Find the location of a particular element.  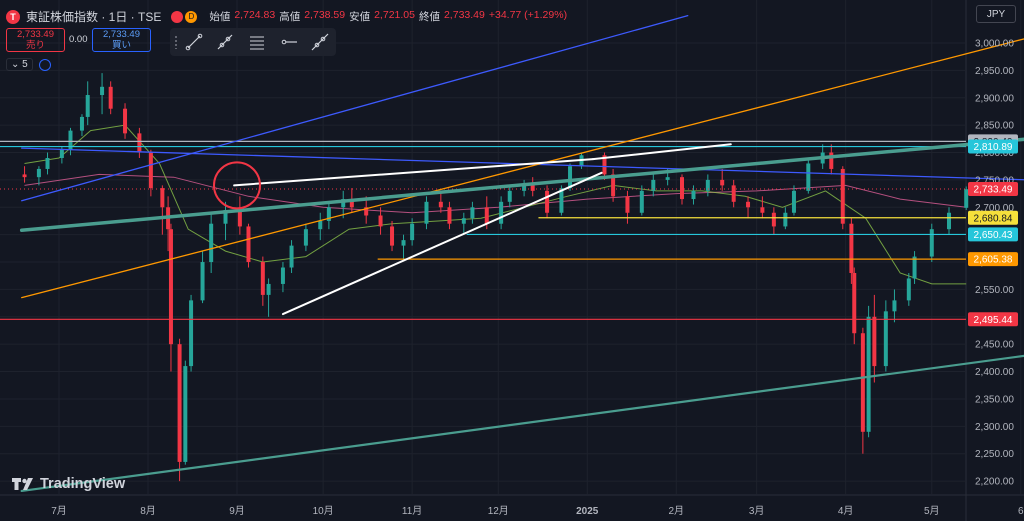

ma-long-line is located at coordinates (495, 193).